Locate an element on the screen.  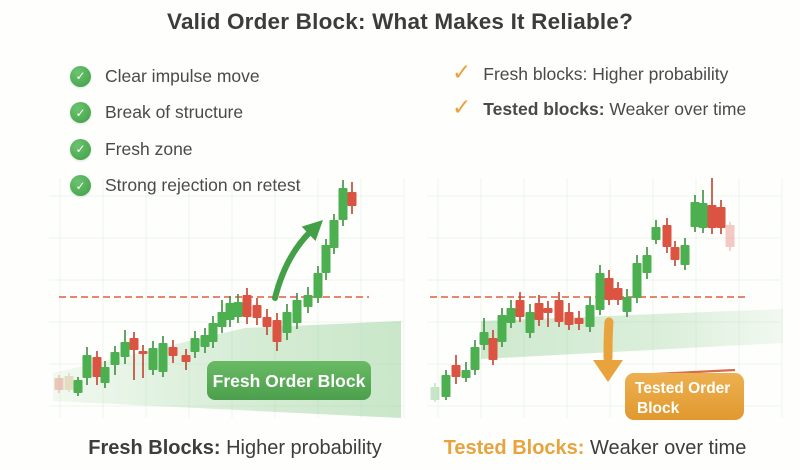
caption-prefix: Tested Blocks: is located at coordinates (514, 448).